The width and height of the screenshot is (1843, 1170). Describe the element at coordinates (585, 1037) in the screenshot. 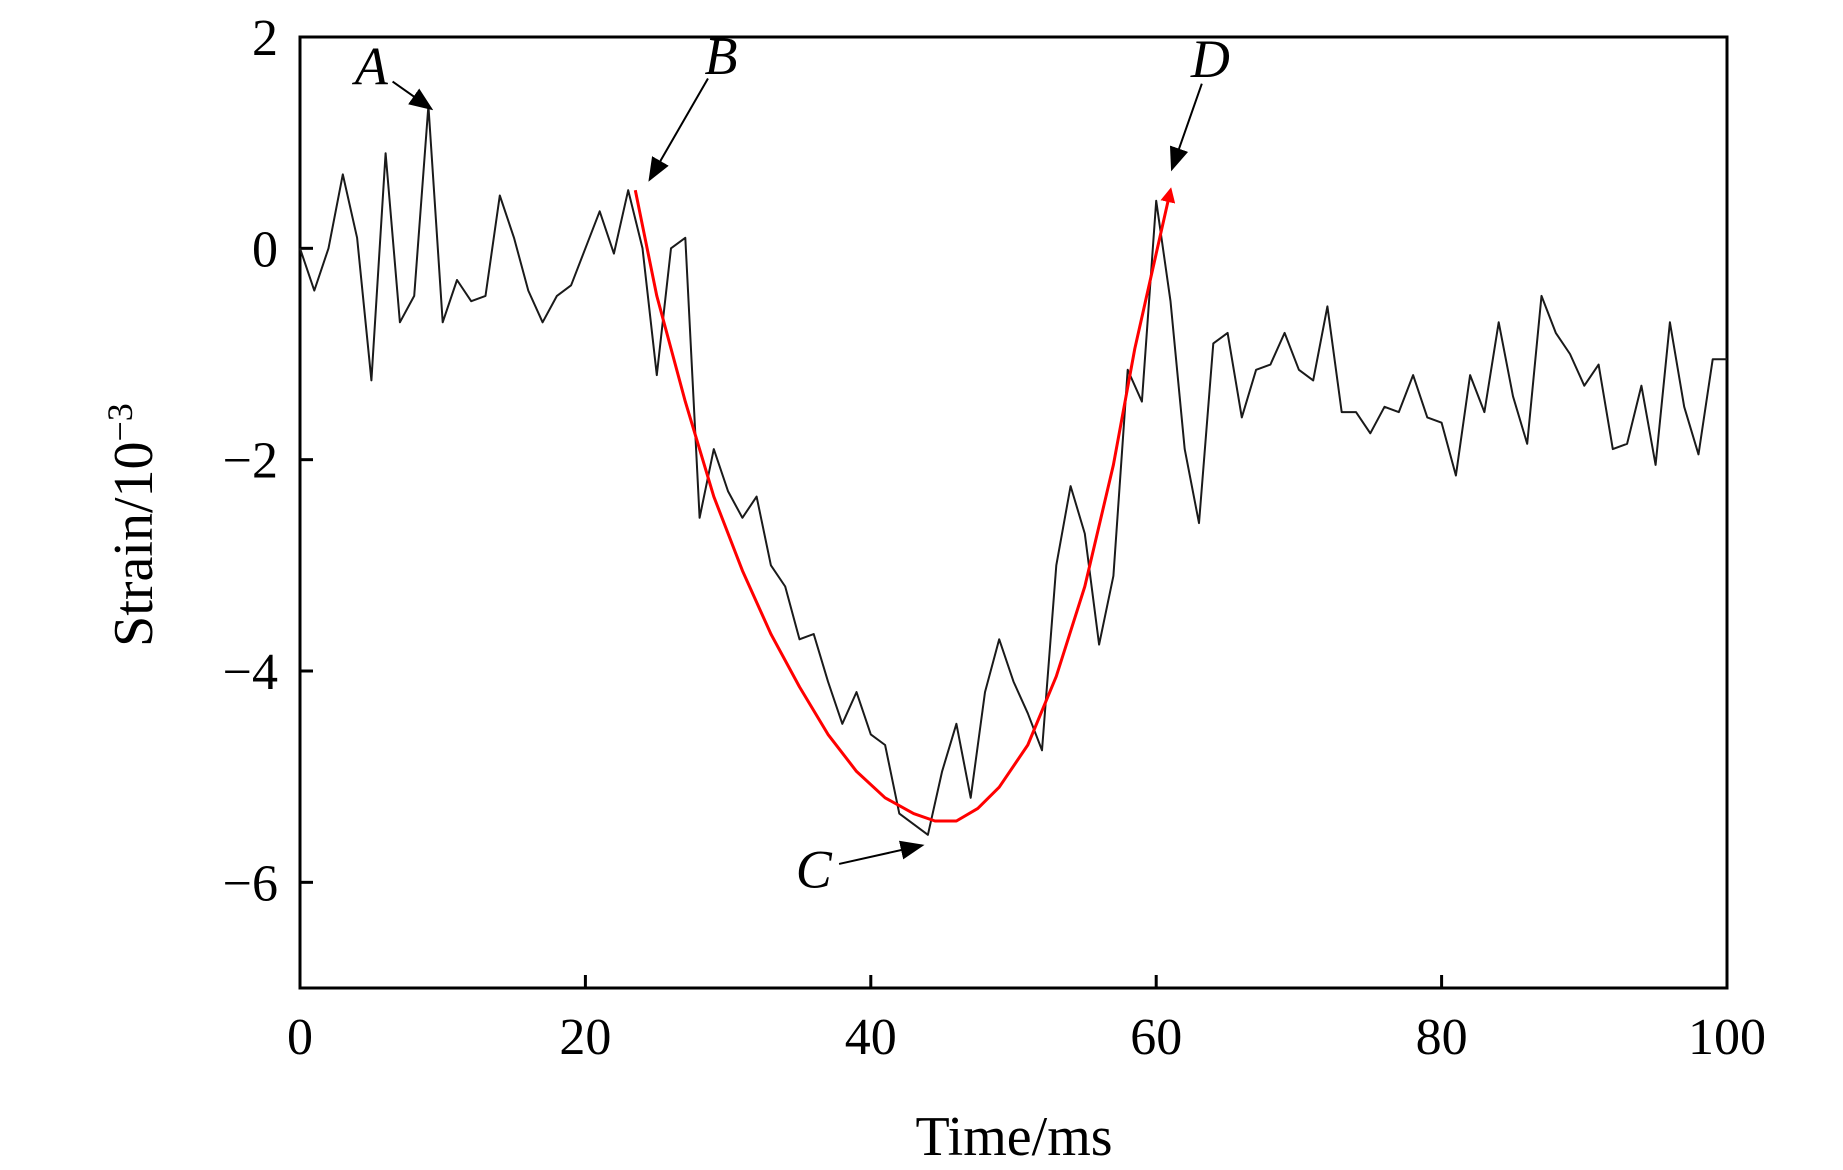

I see `x-tick-label: 20` at that location.